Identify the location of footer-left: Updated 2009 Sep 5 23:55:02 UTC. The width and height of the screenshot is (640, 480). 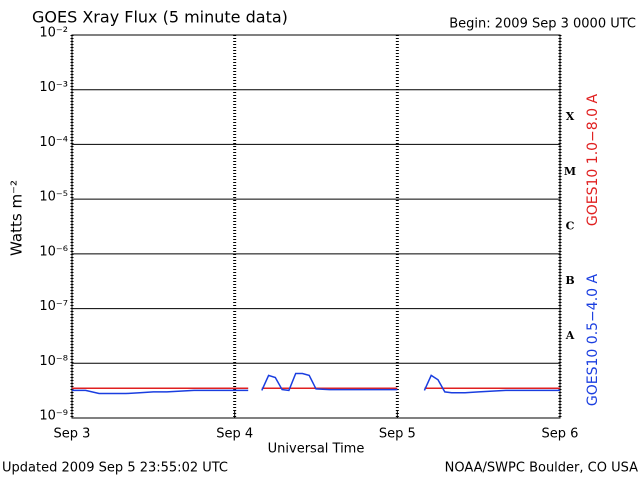
(115, 468).